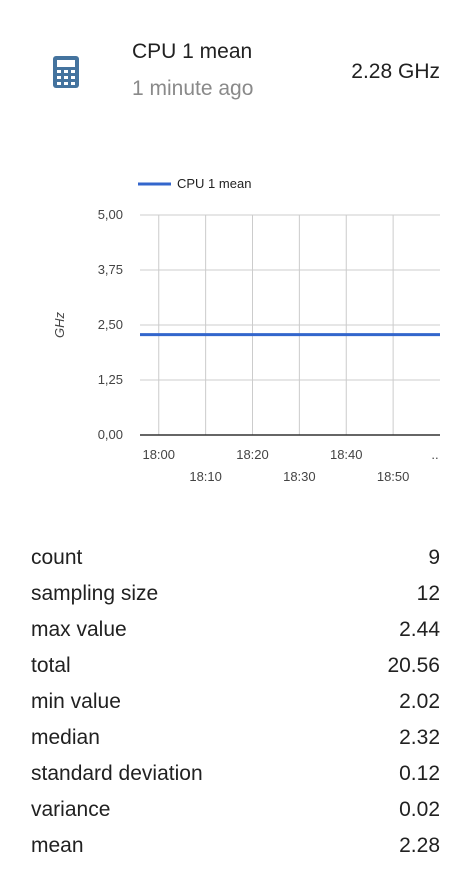 The height and width of the screenshot is (871, 460). What do you see at coordinates (235, 774) in the screenshot?
I see `stat-row: standard deviation 0.12` at bounding box center [235, 774].